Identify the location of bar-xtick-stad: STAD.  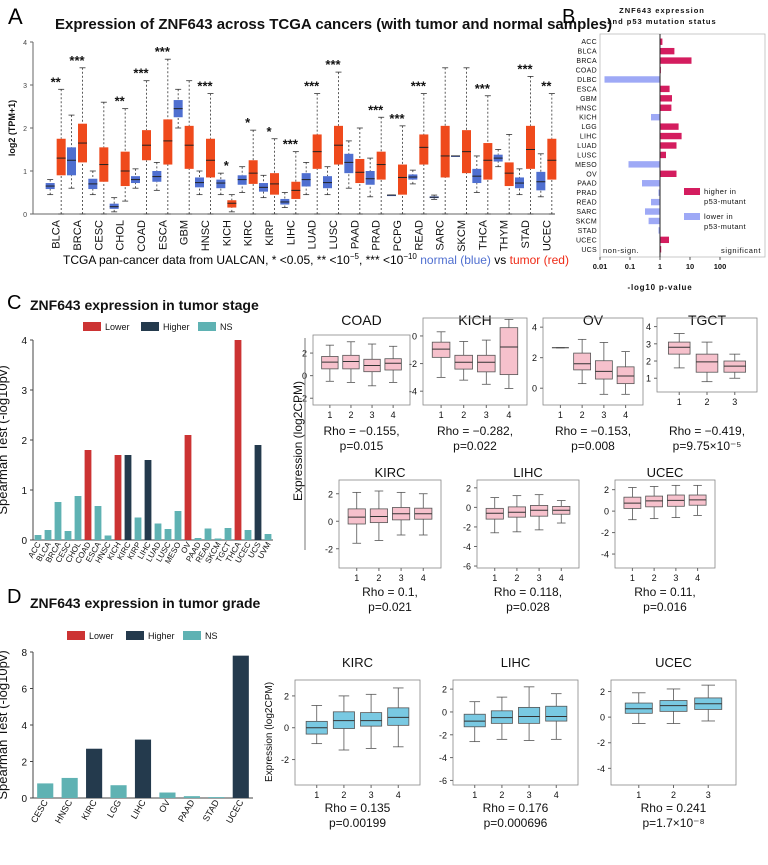
(211, 811).